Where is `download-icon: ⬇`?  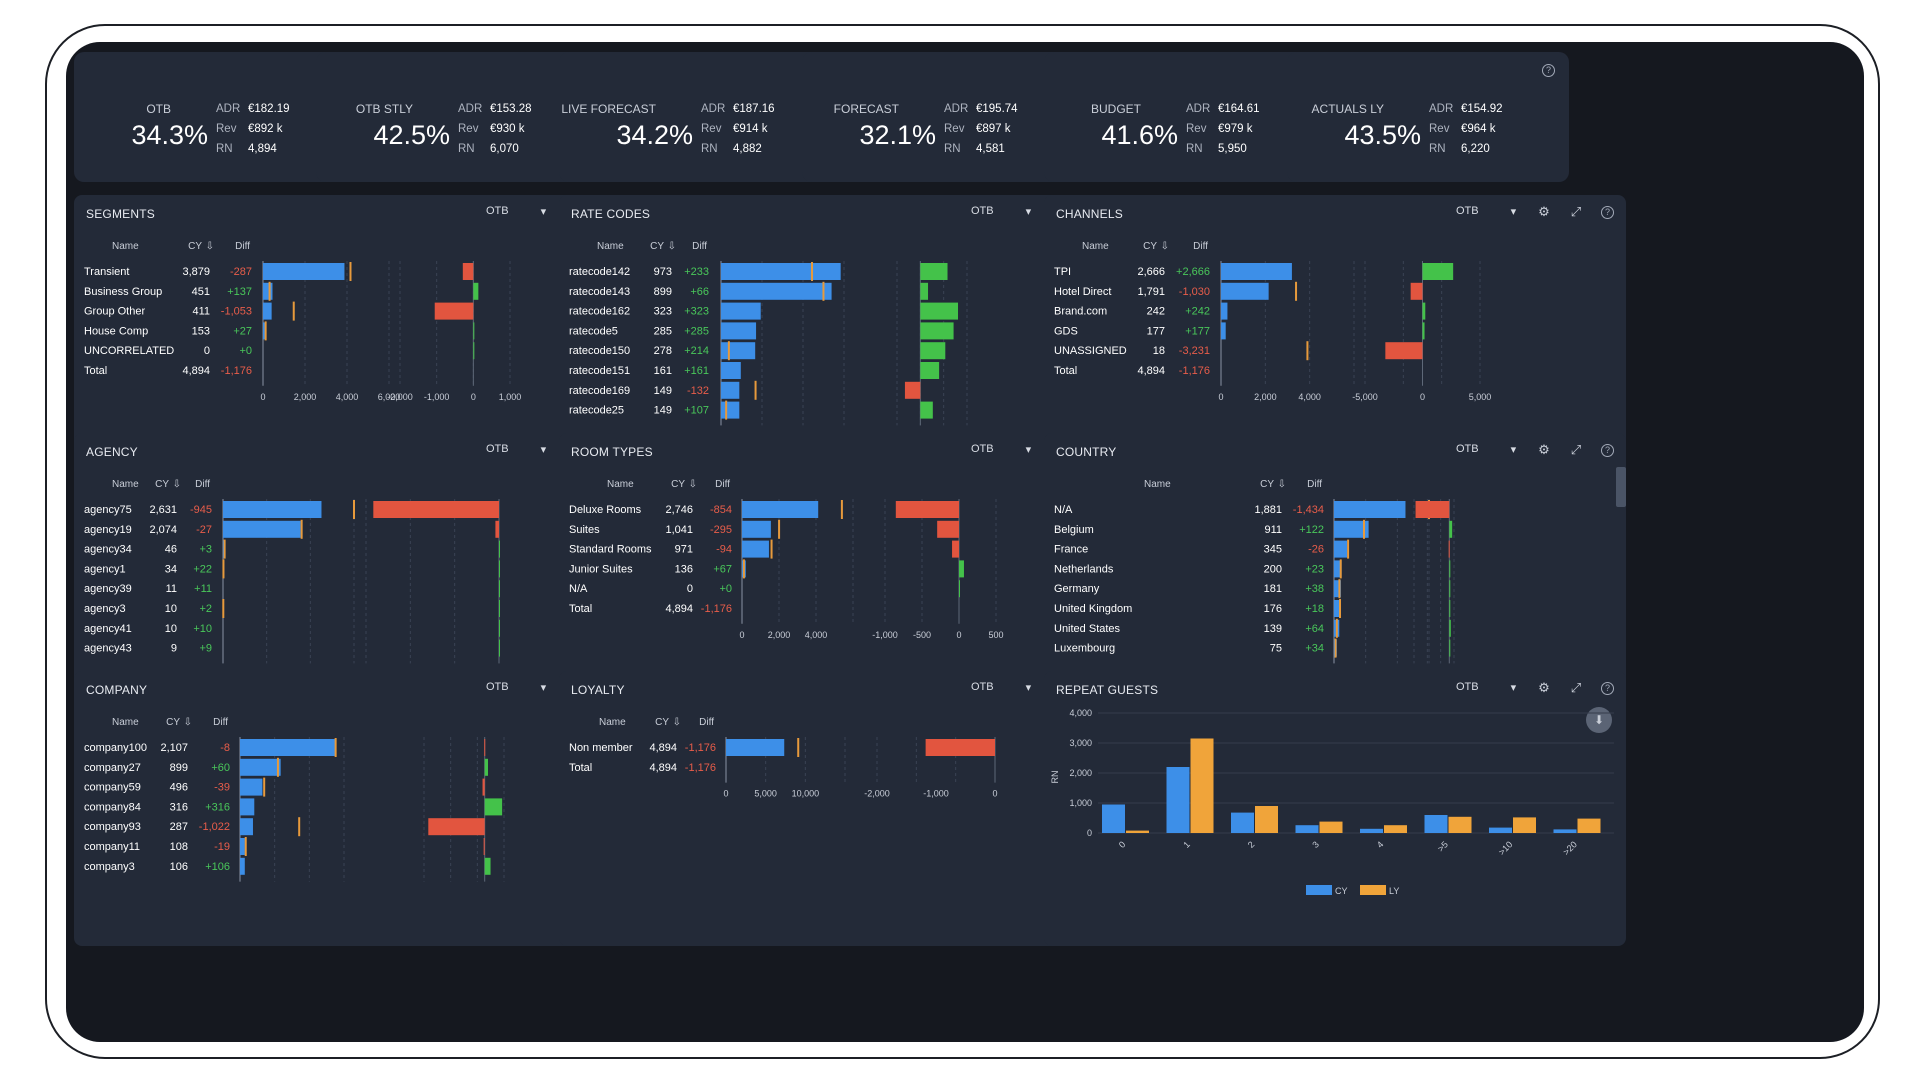 download-icon: ⬇ is located at coordinates (1599, 720).